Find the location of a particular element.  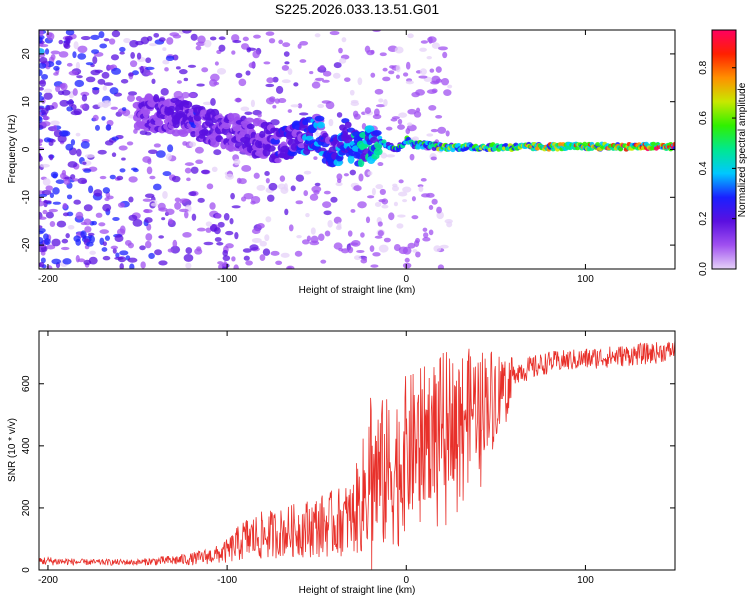

snr-x-tick-label: 100 is located at coordinates (585, 580).